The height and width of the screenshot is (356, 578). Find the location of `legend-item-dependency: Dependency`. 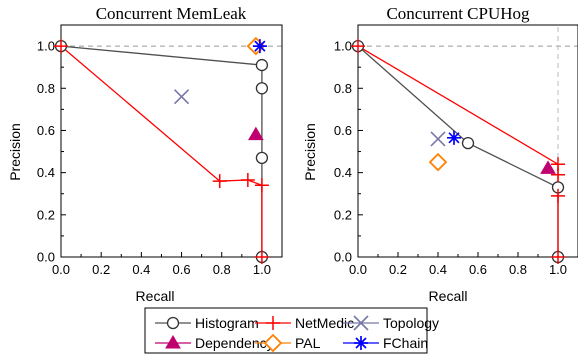

legend-item-dependency: Dependency is located at coordinates (214, 343).